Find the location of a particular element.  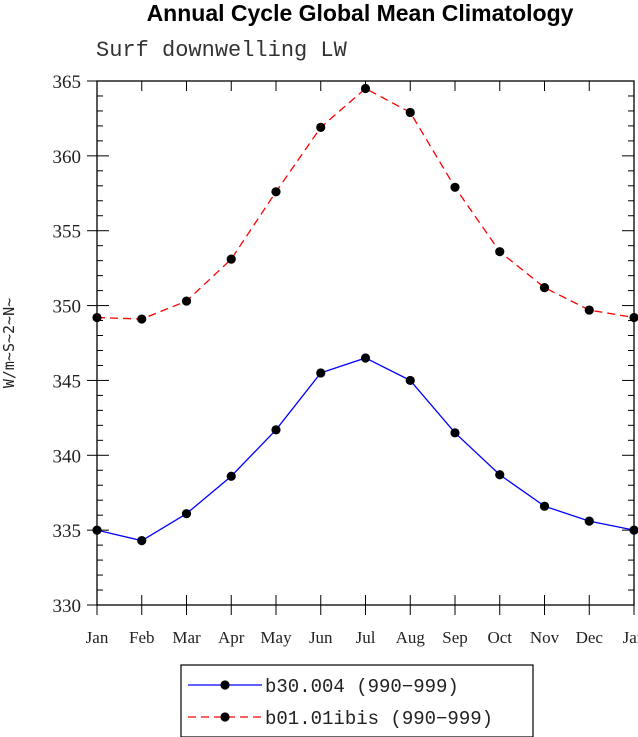

y-tick-label: 330 is located at coordinates (67, 606).